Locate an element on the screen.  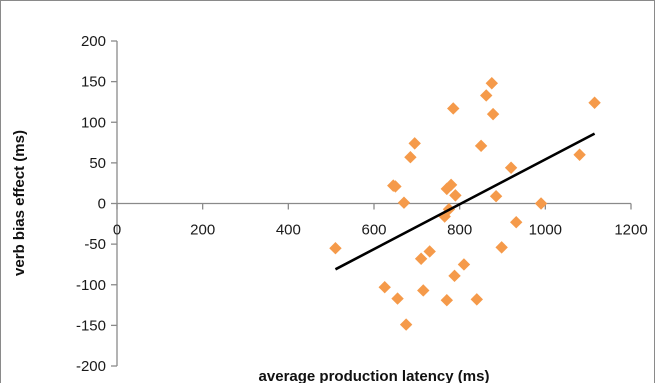
trendline is located at coordinates (465, 201).